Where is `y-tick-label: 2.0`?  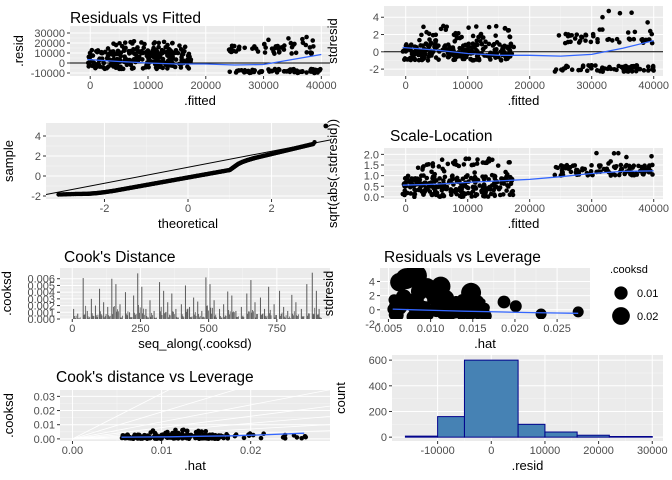
y-tick-label: 2.0 is located at coordinates (371, 155).